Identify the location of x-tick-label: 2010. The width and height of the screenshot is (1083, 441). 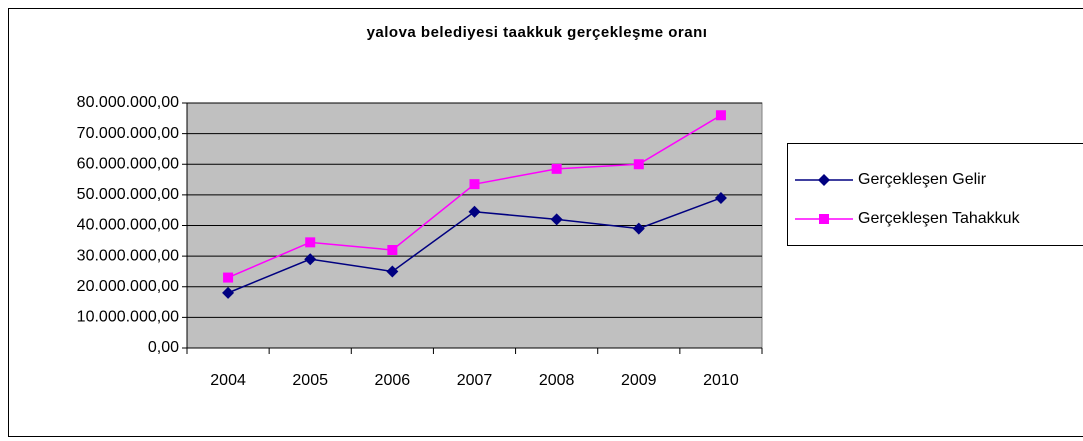
(721, 380).